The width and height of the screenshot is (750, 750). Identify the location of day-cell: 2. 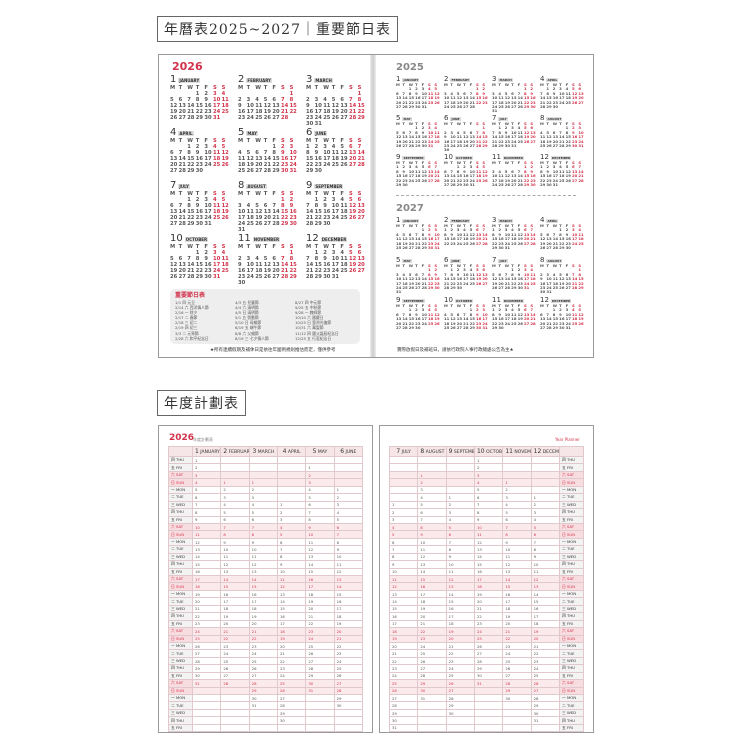
(320, 475).